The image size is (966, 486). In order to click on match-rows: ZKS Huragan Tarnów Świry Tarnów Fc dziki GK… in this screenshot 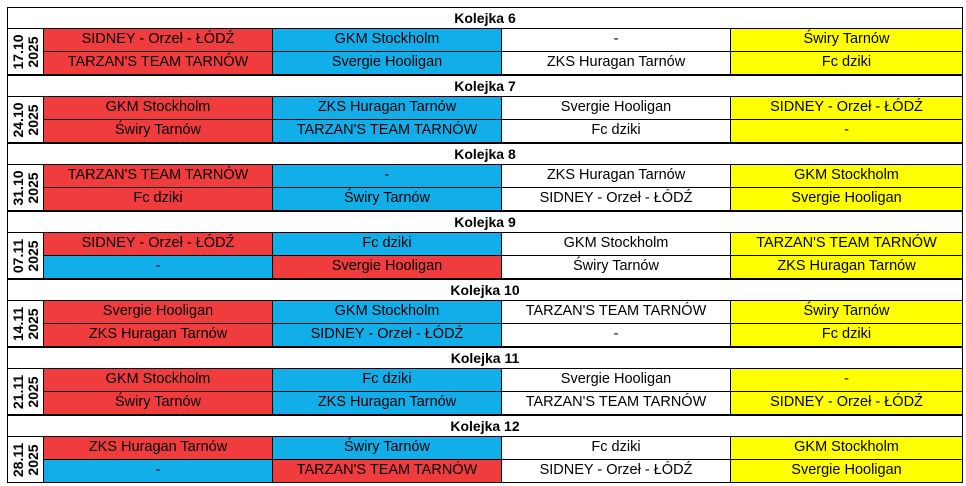, I will do `click(503, 459)`.